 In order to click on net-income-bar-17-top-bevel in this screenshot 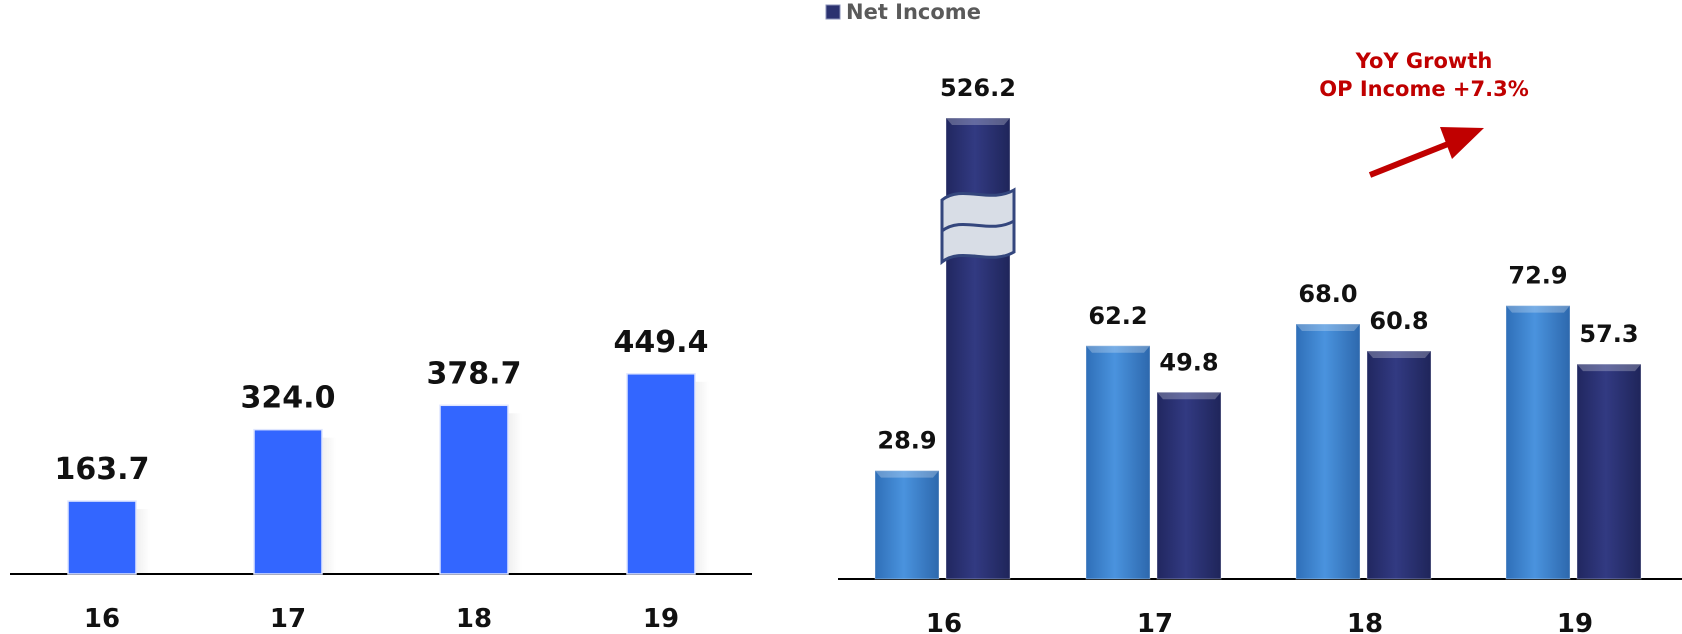, I will do `click(1189, 396)`.